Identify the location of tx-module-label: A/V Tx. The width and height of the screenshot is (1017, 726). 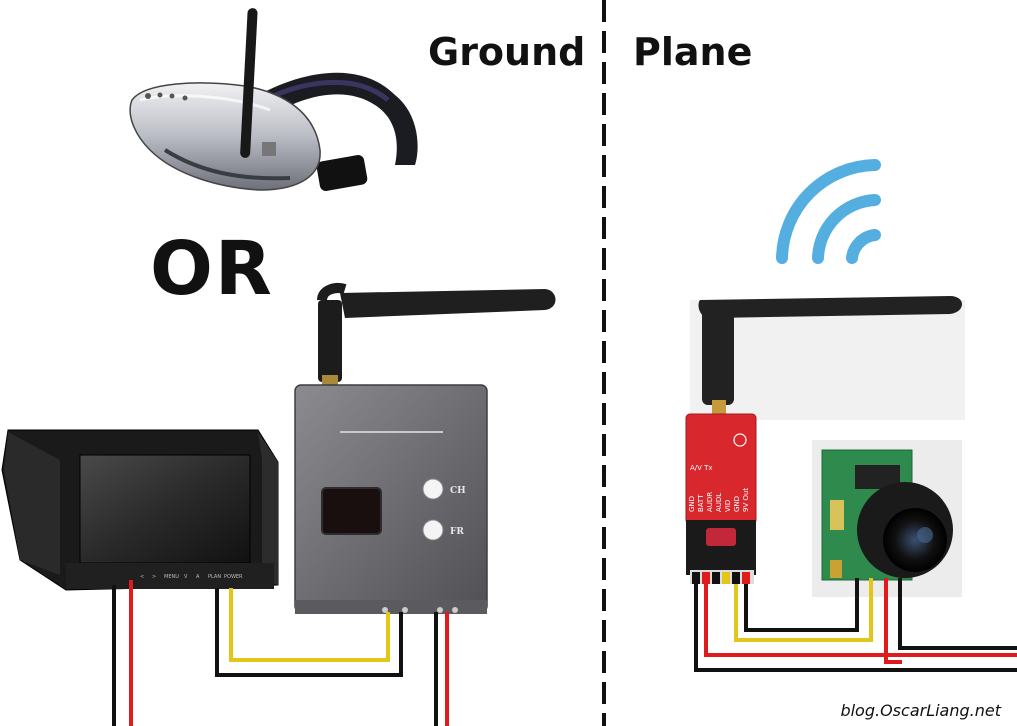
(701, 468).